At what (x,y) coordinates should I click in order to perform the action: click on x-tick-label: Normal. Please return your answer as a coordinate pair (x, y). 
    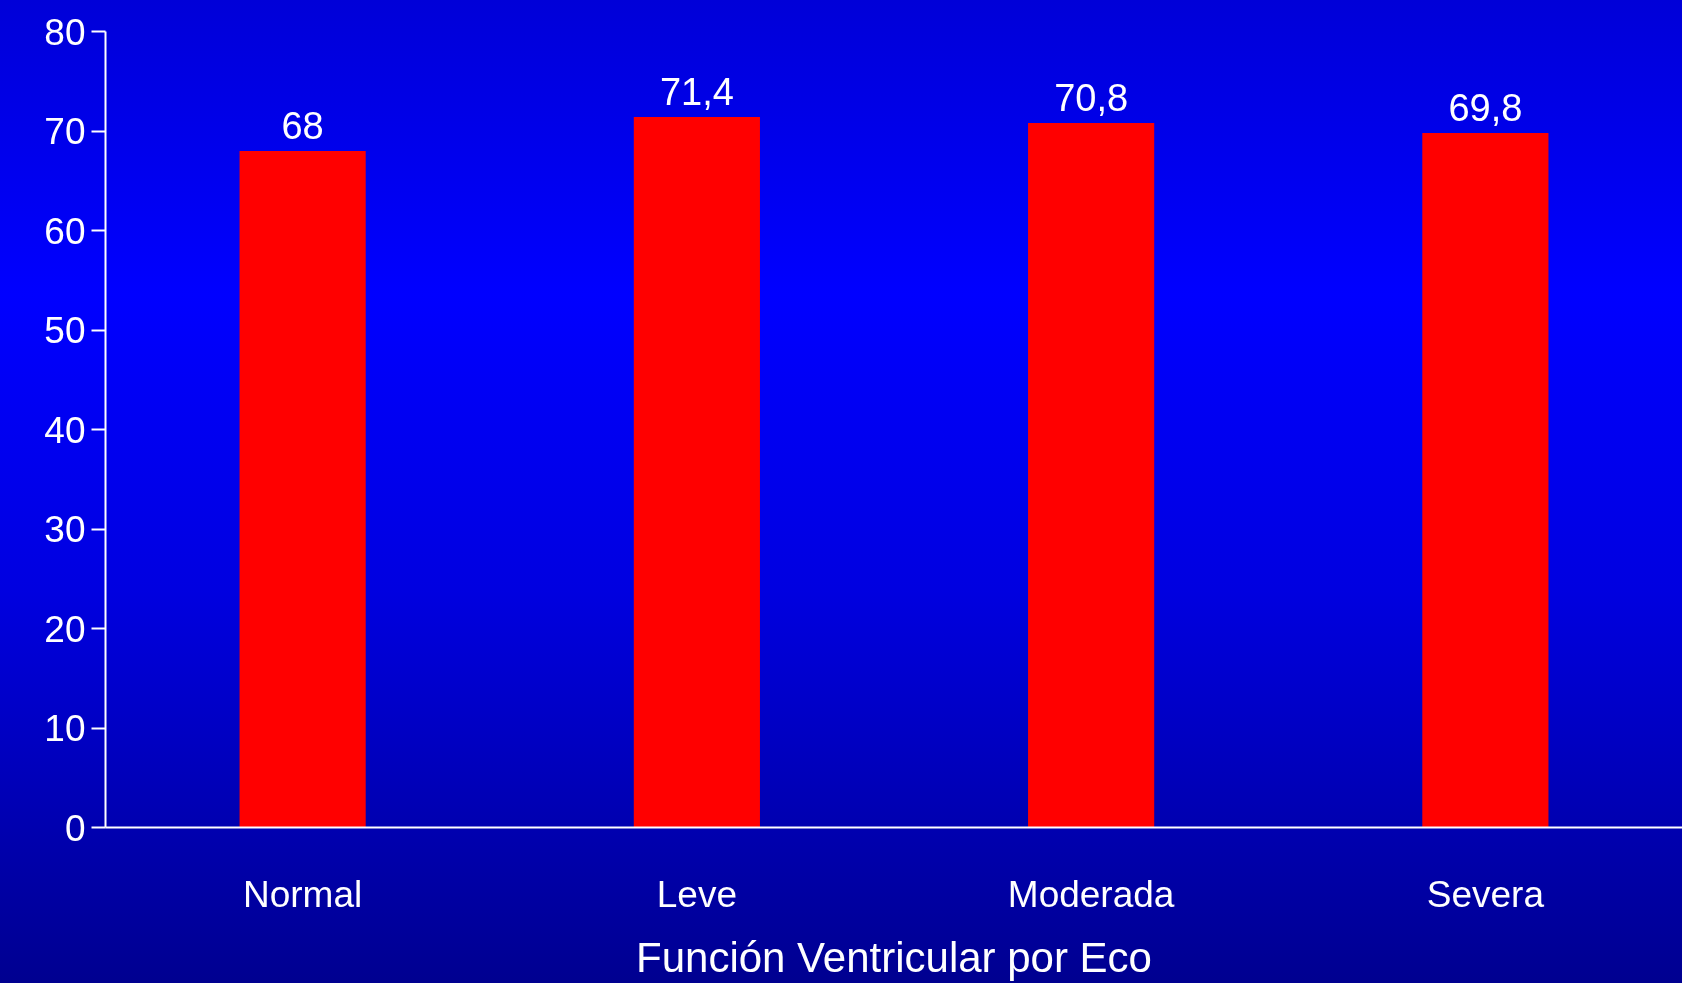
    Looking at the image, I should click on (303, 894).